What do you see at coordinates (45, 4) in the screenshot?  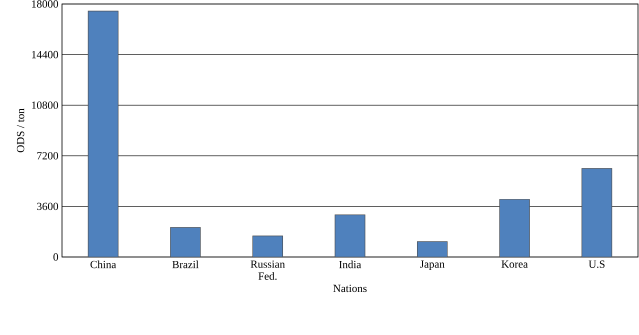 I see `y-tick-label: 18000` at bounding box center [45, 4].